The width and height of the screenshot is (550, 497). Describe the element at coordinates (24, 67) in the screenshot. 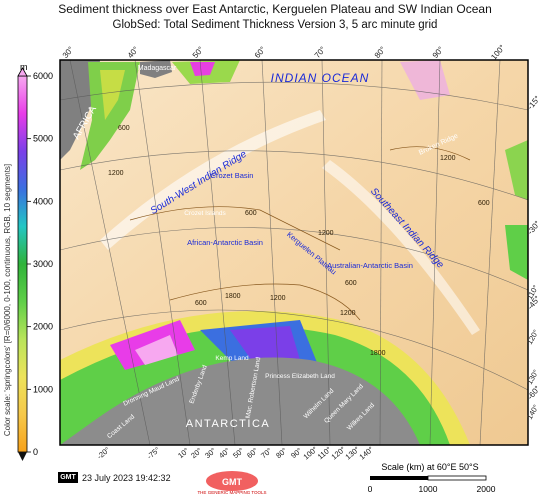

I see `colorbar-unit: m` at that location.